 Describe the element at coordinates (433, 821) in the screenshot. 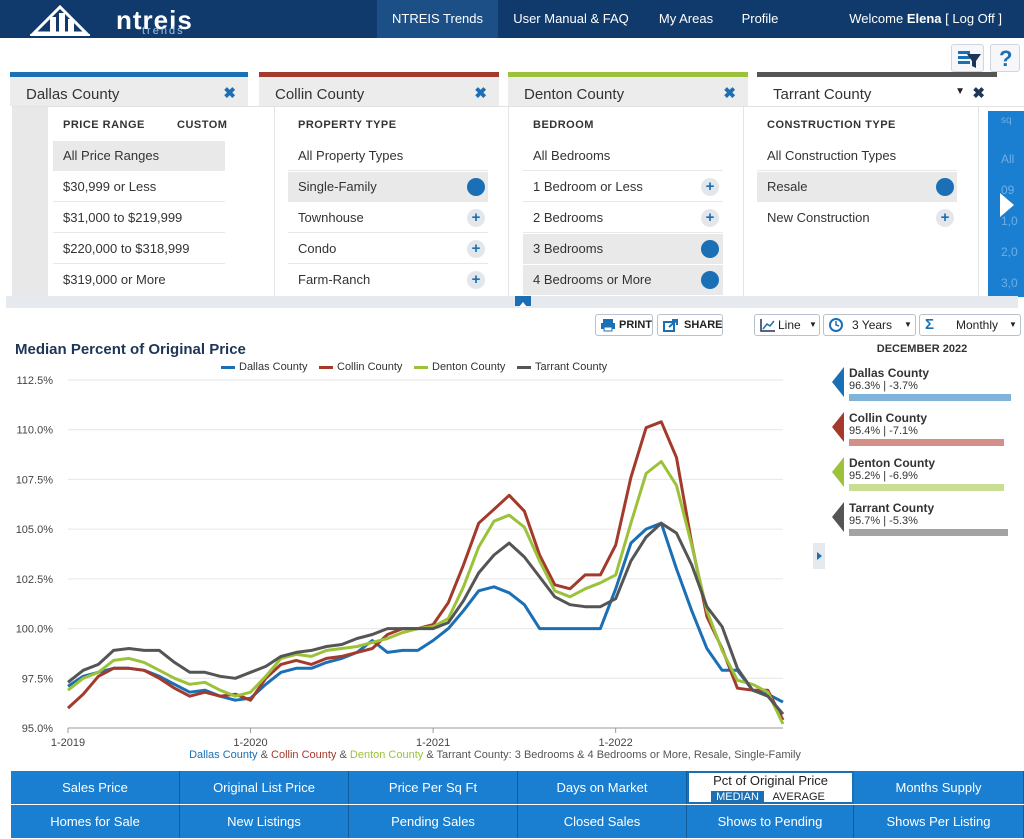

I see `metric-pending-sales: Pending Sales` at that location.